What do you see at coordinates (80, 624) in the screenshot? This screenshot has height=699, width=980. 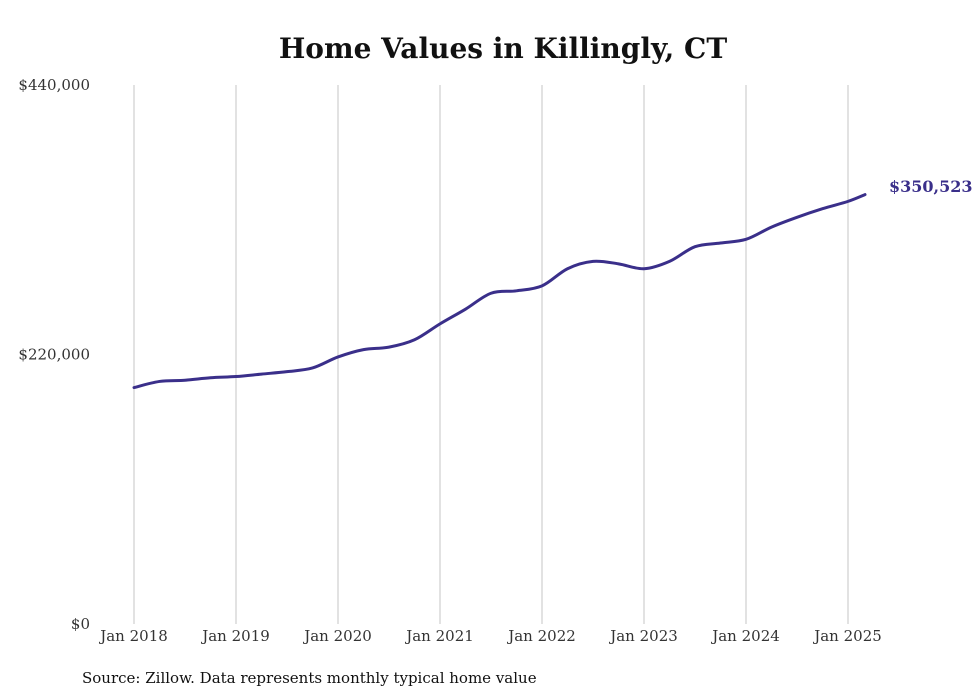 I see `y-tick-label: $0` at bounding box center [80, 624].